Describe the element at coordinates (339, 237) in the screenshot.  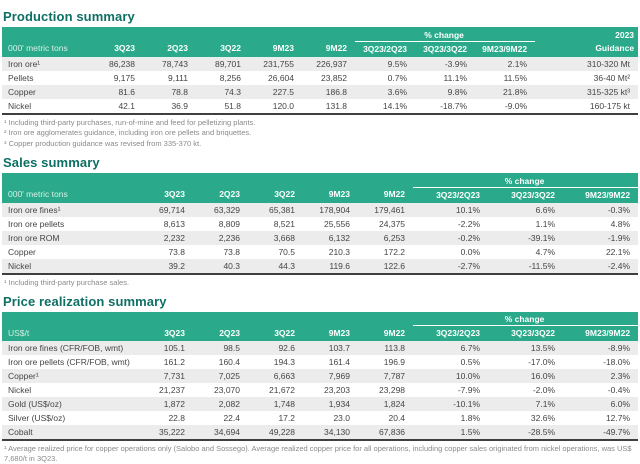
I see `cell: 6,132` at that location.